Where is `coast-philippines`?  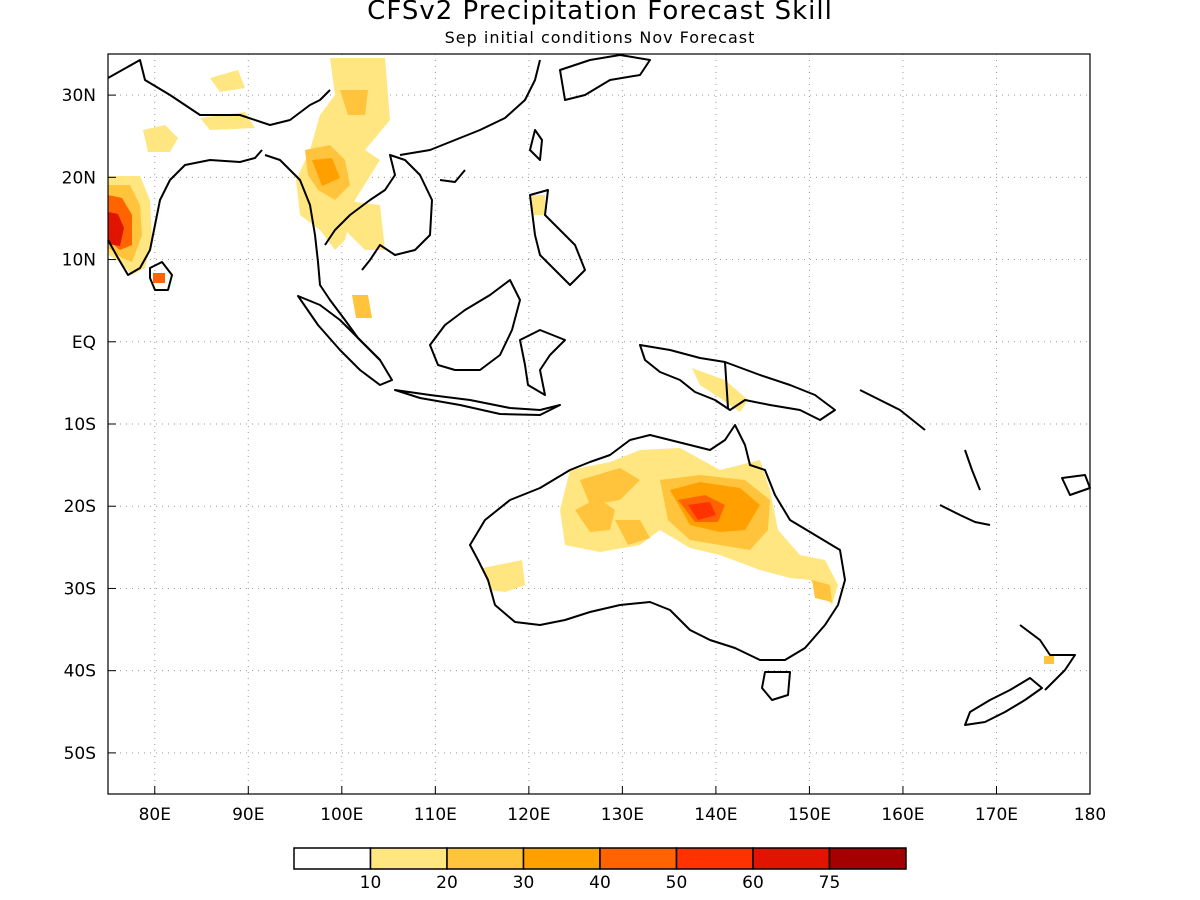 coast-philippines is located at coordinates (557, 237).